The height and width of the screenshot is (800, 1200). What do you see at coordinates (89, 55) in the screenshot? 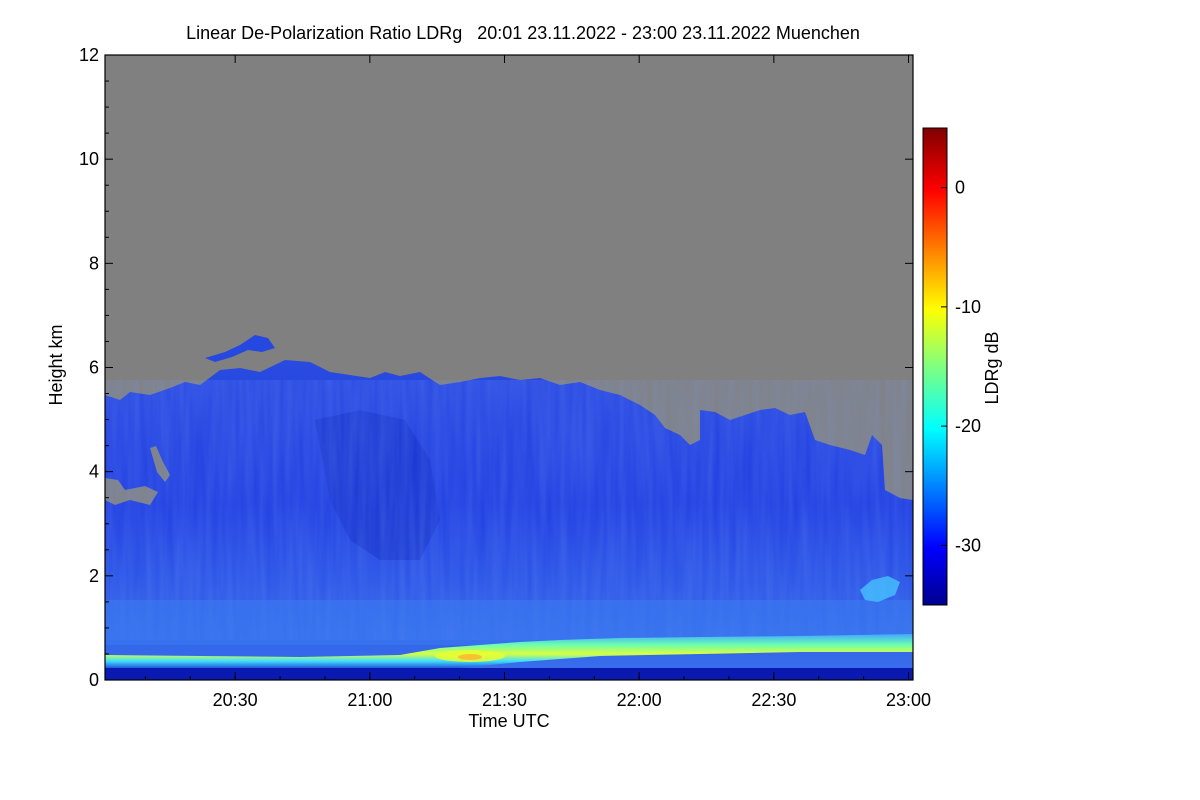
I see `y-tick-label: 12` at bounding box center [89, 55].